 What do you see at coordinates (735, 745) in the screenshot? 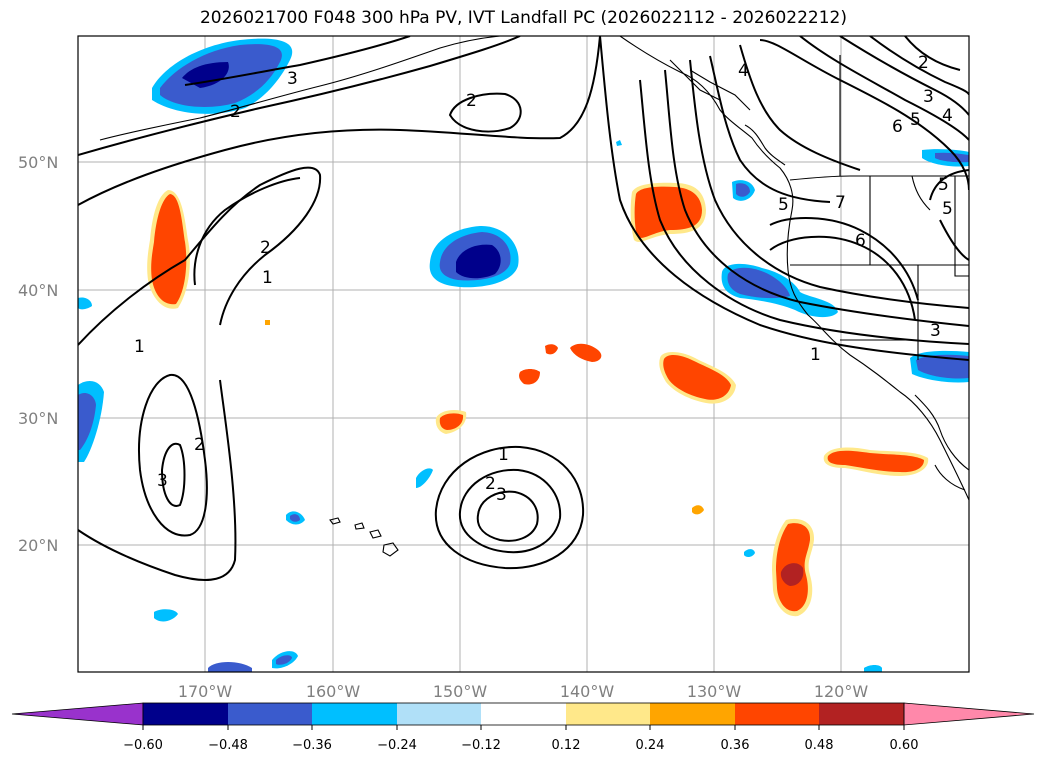
I see `colorbar-tick: 0.36` at bounding box center [735, 745].